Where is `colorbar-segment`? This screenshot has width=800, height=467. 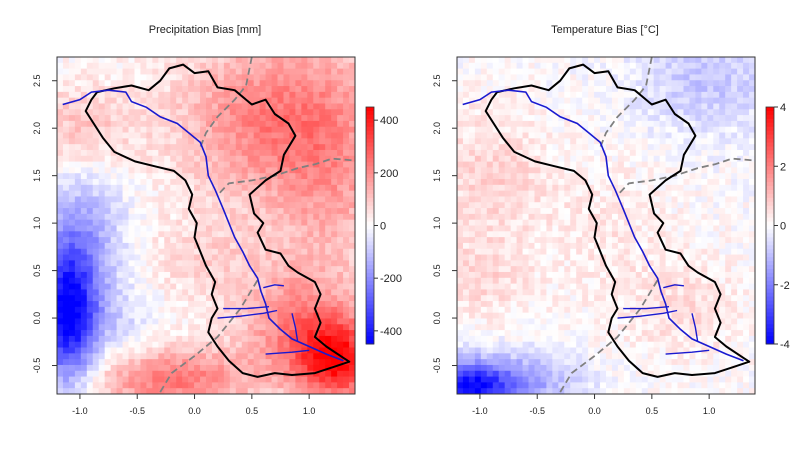 colorbar-segment is located at coordinates (370, 208).